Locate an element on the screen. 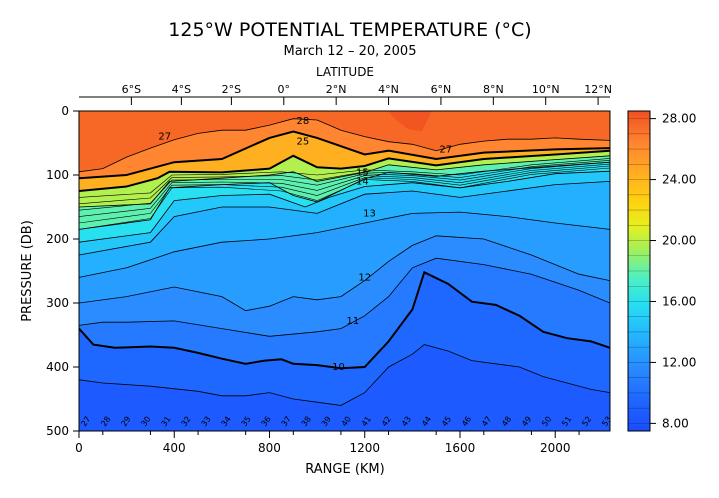 The width and height of the screenshot is (719, 498). x-axis: 0 400 800 1200 1600 2000 is located at coordinates (327, 443).